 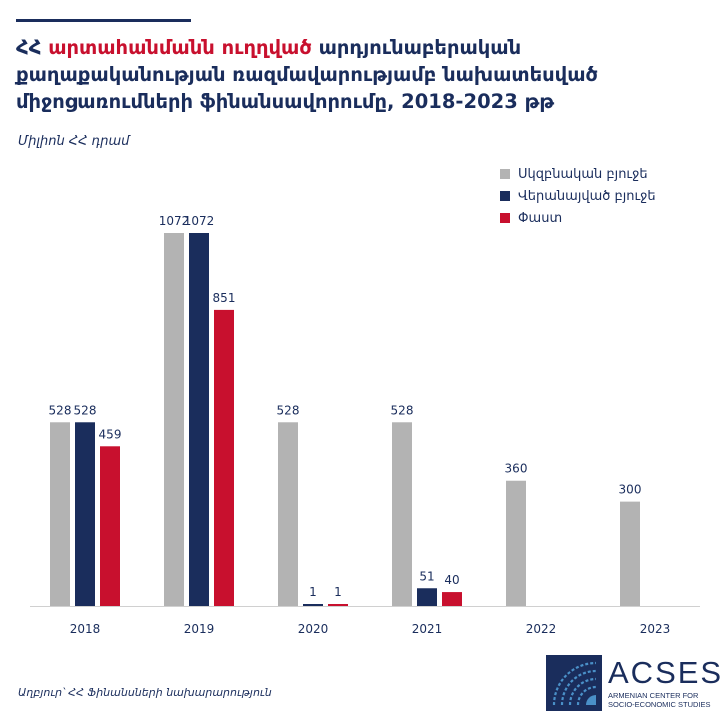 What do you see at coordinates (313, 592) in the screenshot?
I see `data-label-revised-2020: 1` at bounding box center [313, 592].